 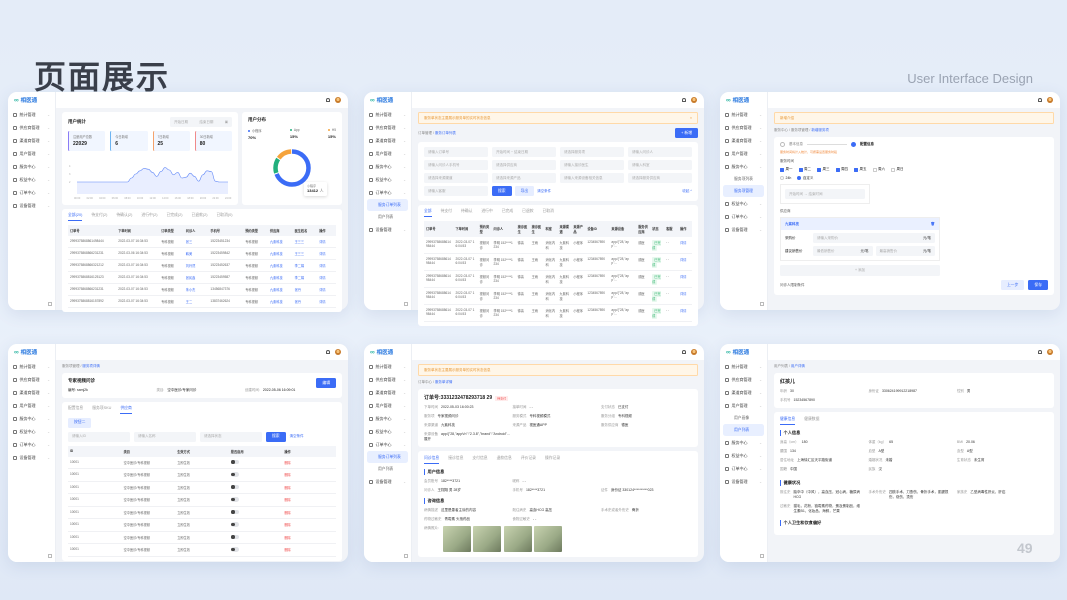 I want to click on column-header: 订单号, so click(x=439, y=228).